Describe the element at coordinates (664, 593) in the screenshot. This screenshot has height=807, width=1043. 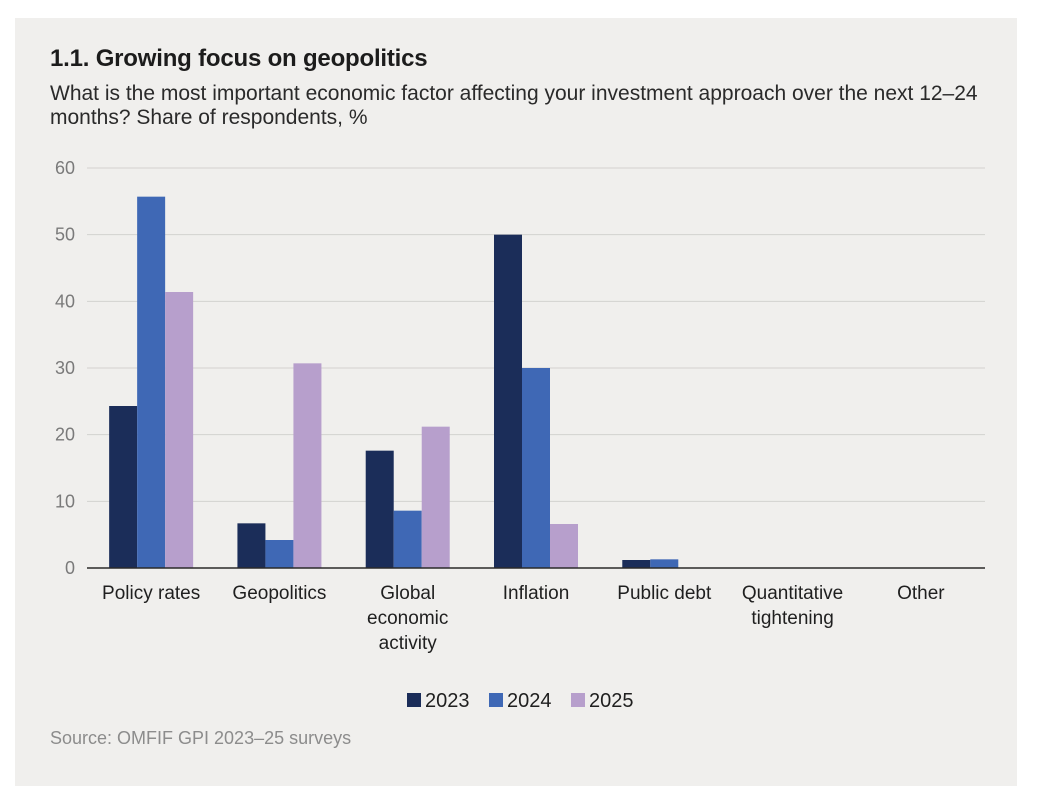
I see `x-category-label: Public debt` at that location.